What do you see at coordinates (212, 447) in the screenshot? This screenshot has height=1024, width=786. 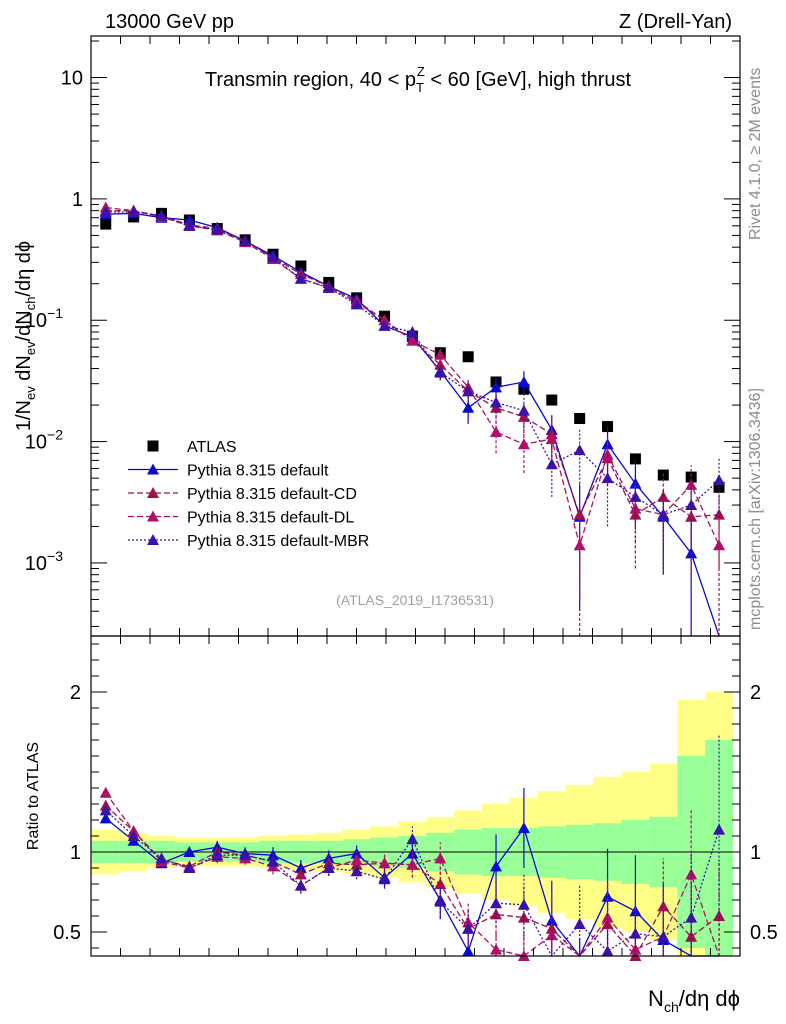 I see `legend-label: ATLAS` at bounding box center [212, 447].